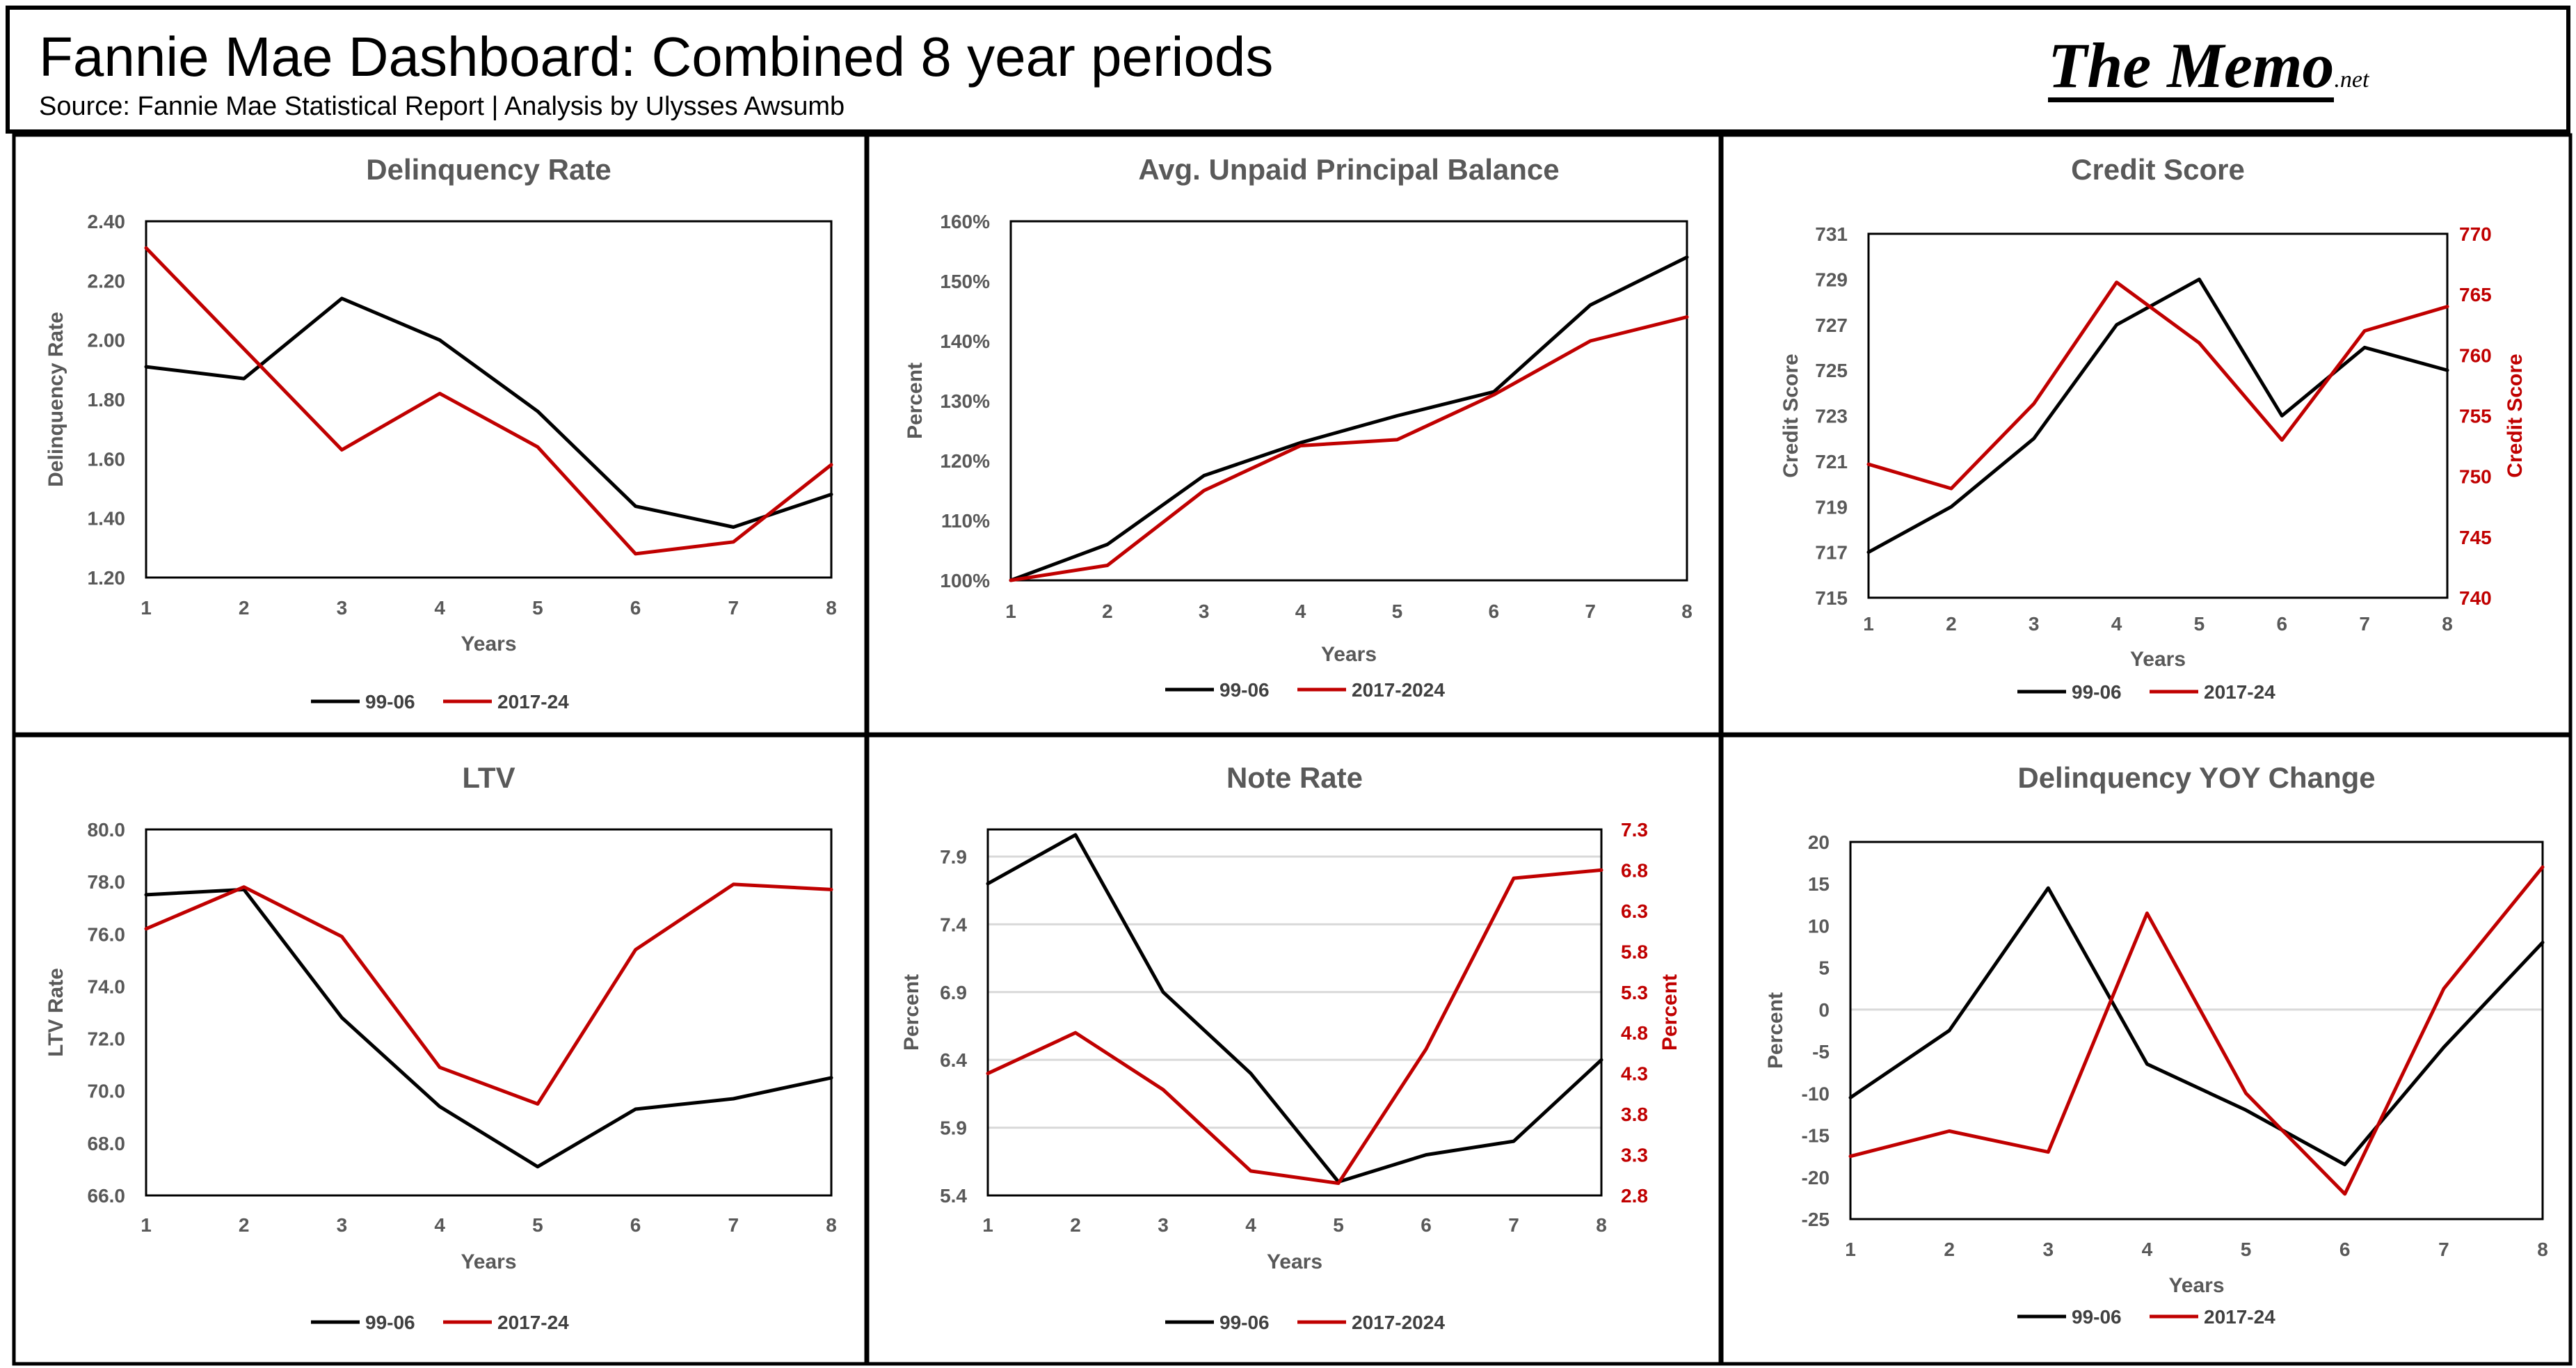 This screenshot has width=2576, height=1368. Describe the element at coordinates (1831, 234) in the screenshot. I see `y-tick-label: 731` at that location.